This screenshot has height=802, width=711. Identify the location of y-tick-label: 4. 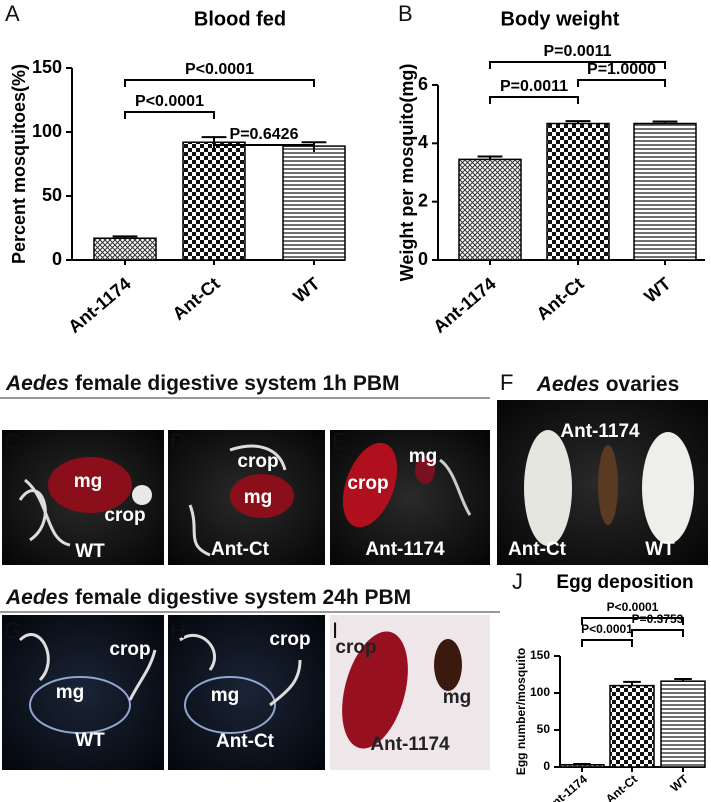
(423, 142).